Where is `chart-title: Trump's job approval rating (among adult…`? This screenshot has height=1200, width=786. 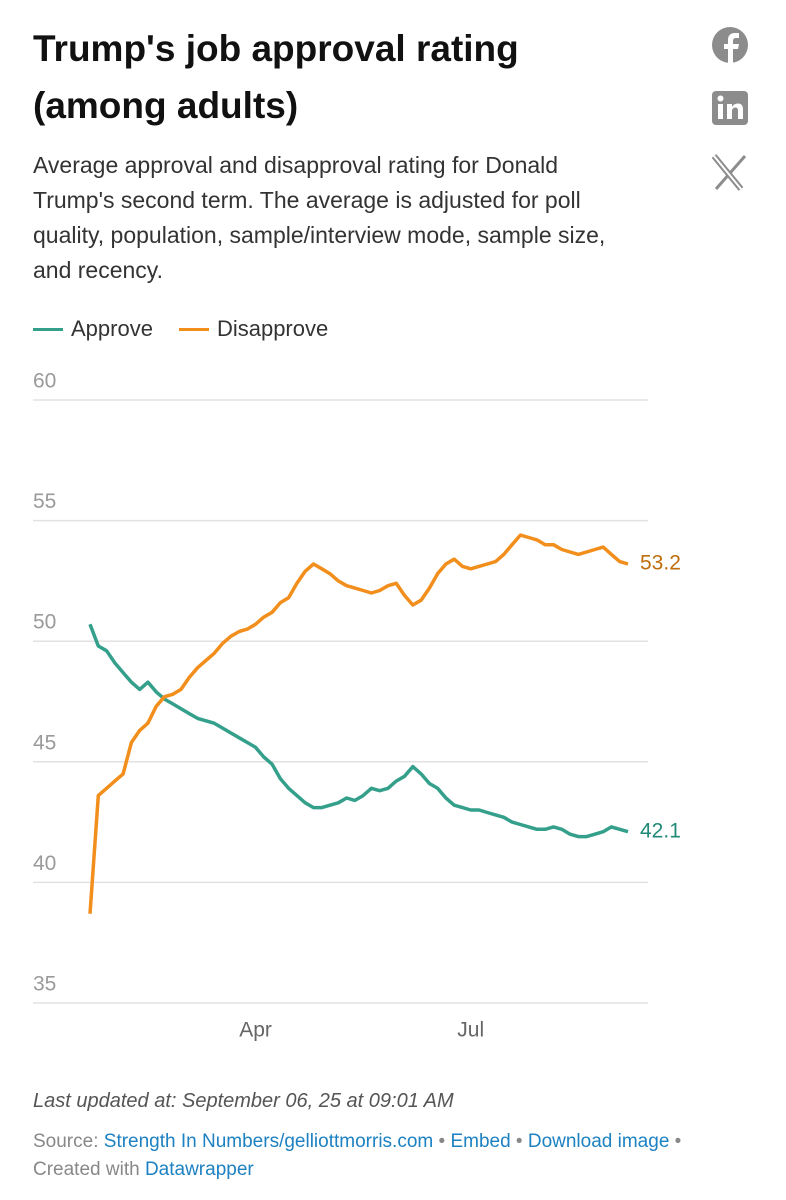 chart-title: Trump's job approval rating (among adult… is located at coordinates (276, 77).